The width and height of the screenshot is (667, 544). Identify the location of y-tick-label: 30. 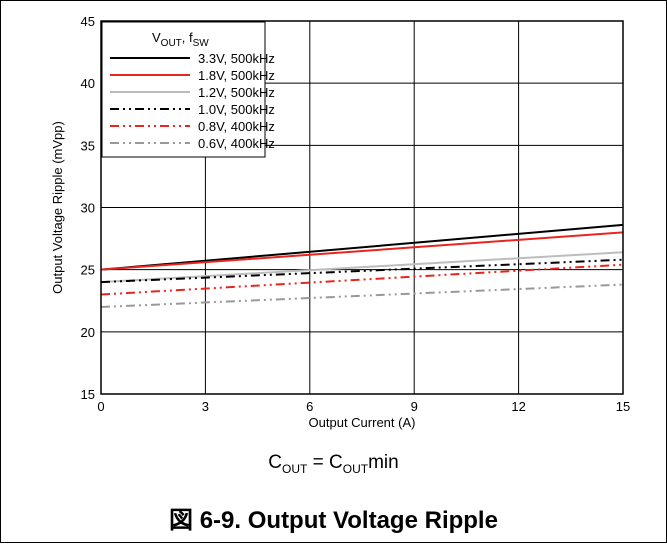
(88, 208).